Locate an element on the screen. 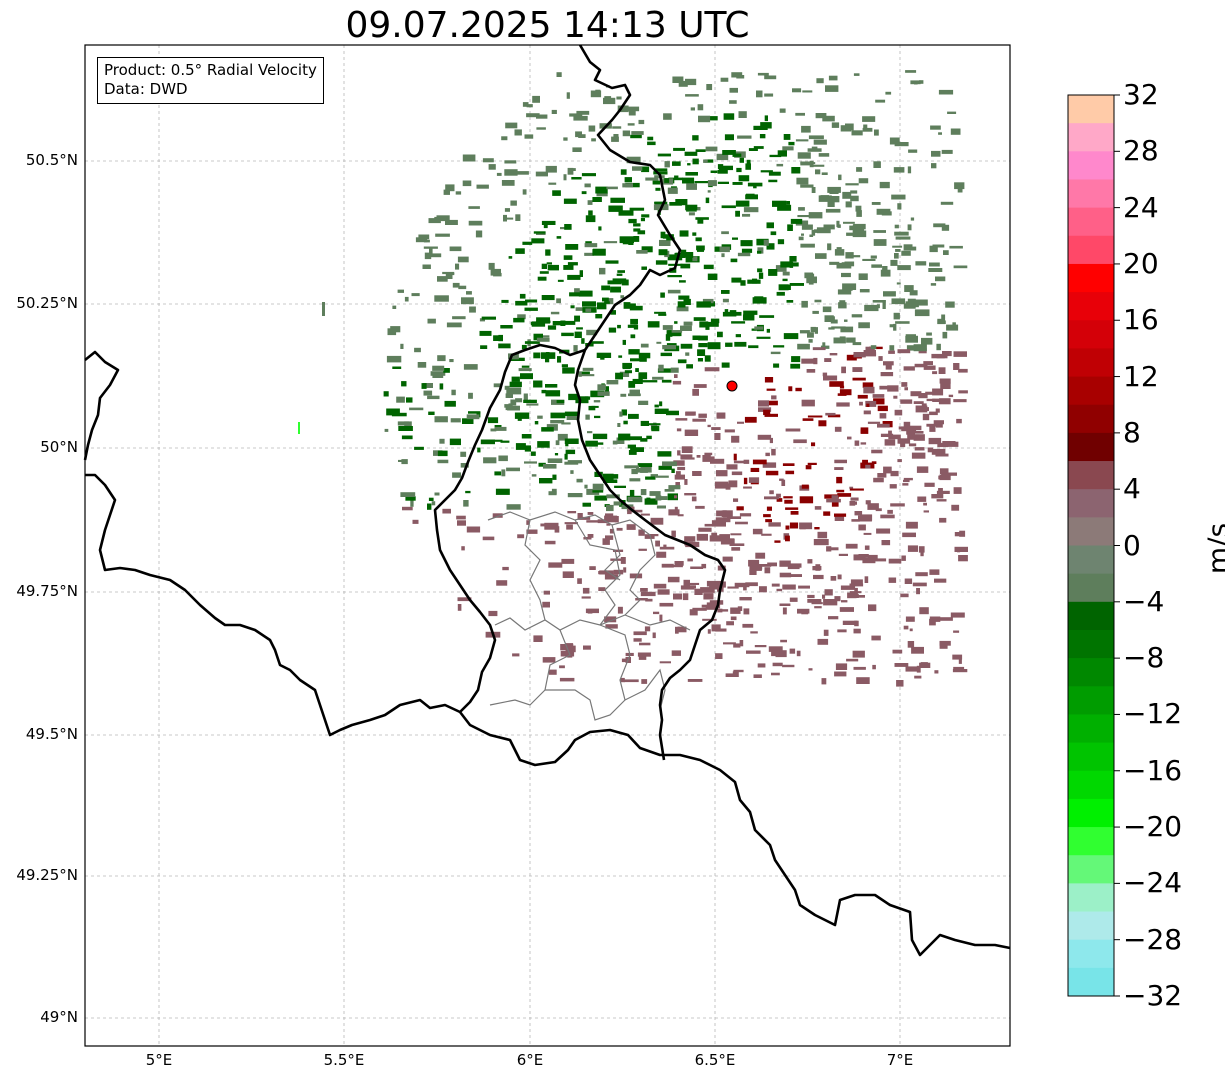 The width and height of the screenshot is (1225, 1081). radar-site-marker is located at coordinates (732, 386).